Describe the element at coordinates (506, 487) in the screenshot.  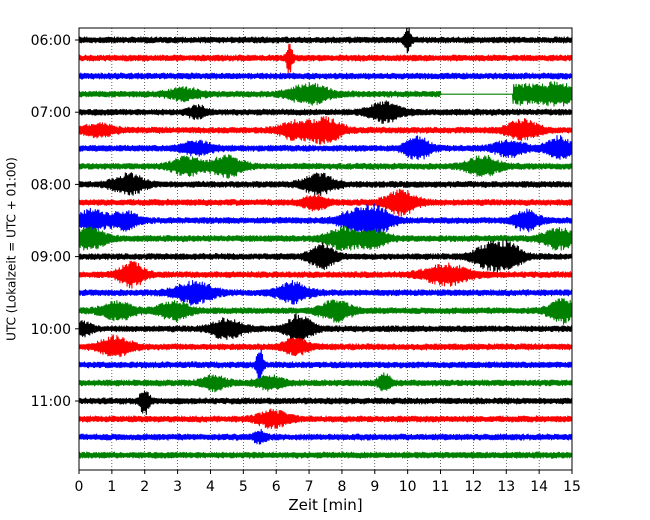
I see `x-tick-label-13: 13` at that location.